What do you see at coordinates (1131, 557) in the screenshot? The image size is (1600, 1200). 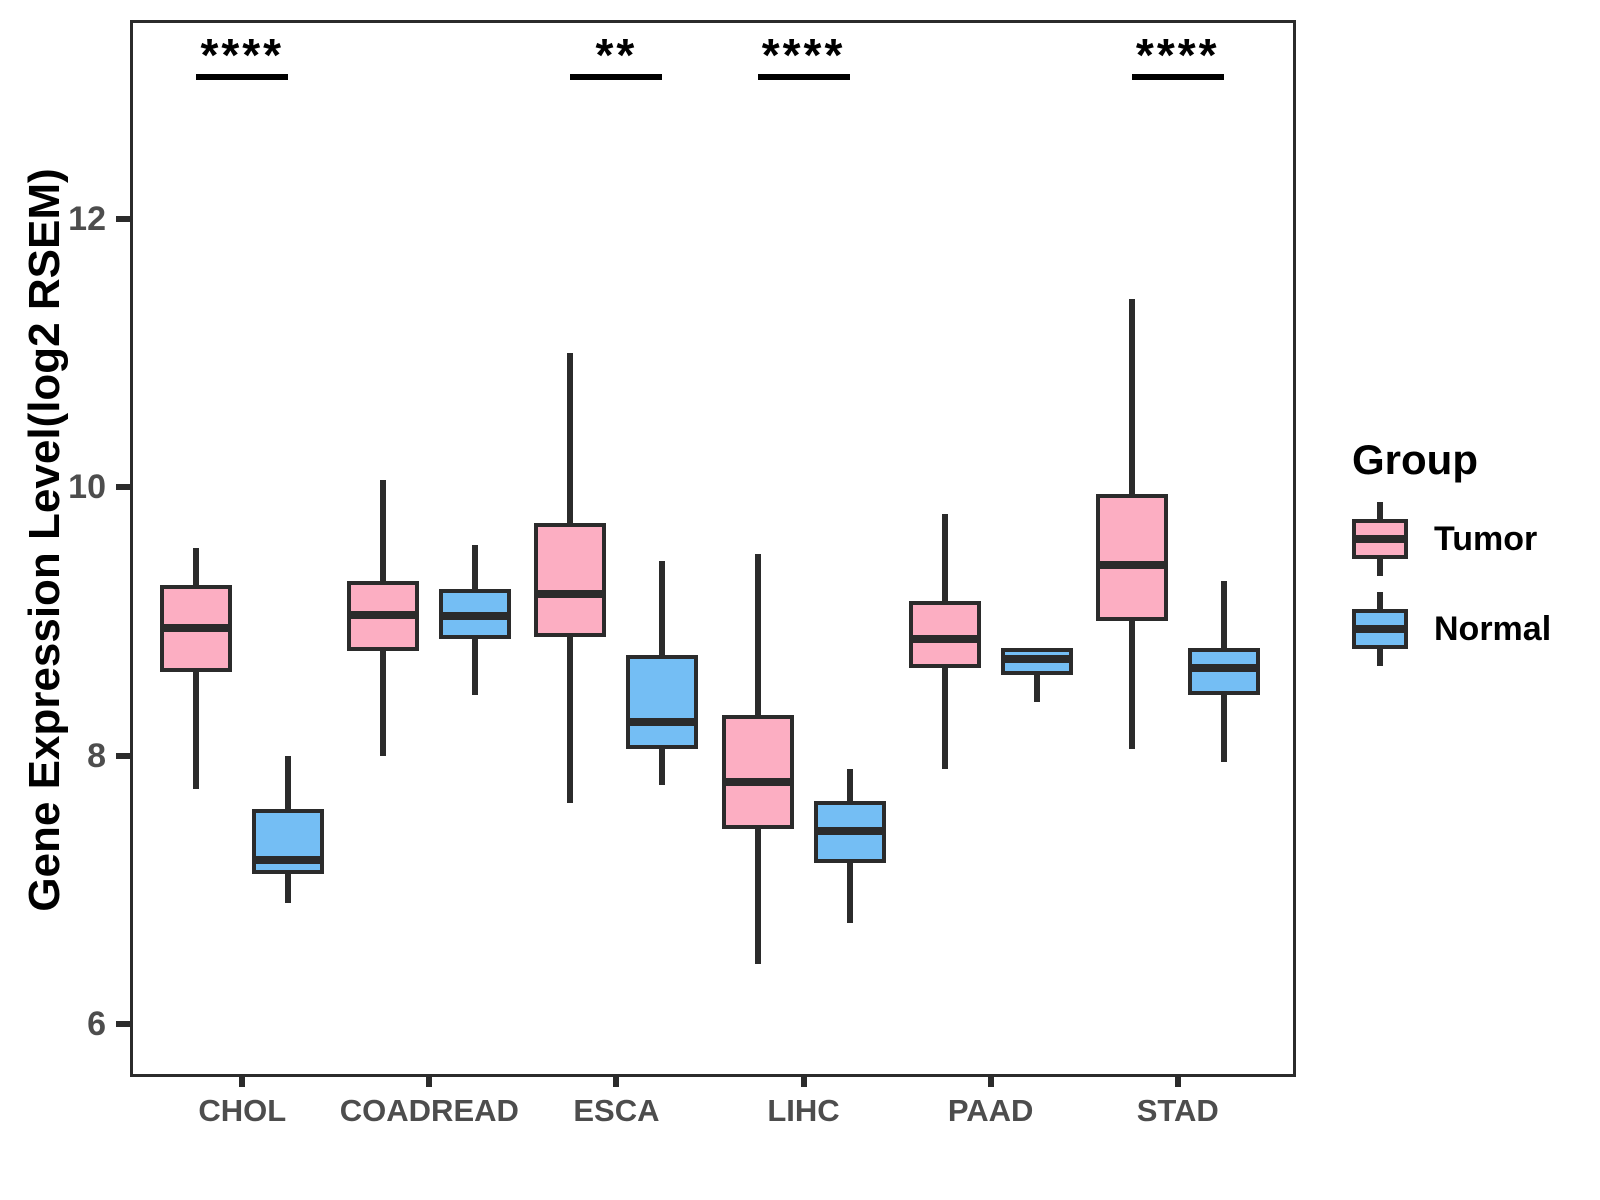 I see `box-tumor-stad` at bounding box center [1131, 557].